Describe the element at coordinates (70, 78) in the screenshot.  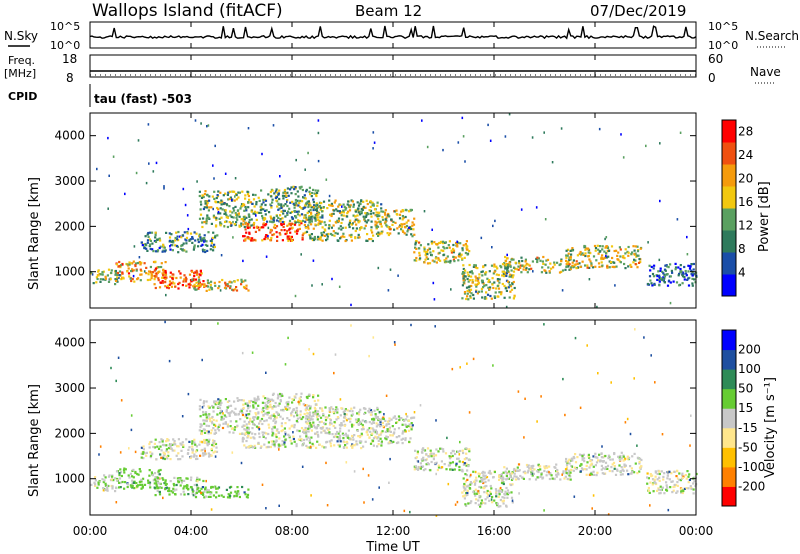
I see `freq-tick-bottom: 8` at that location.